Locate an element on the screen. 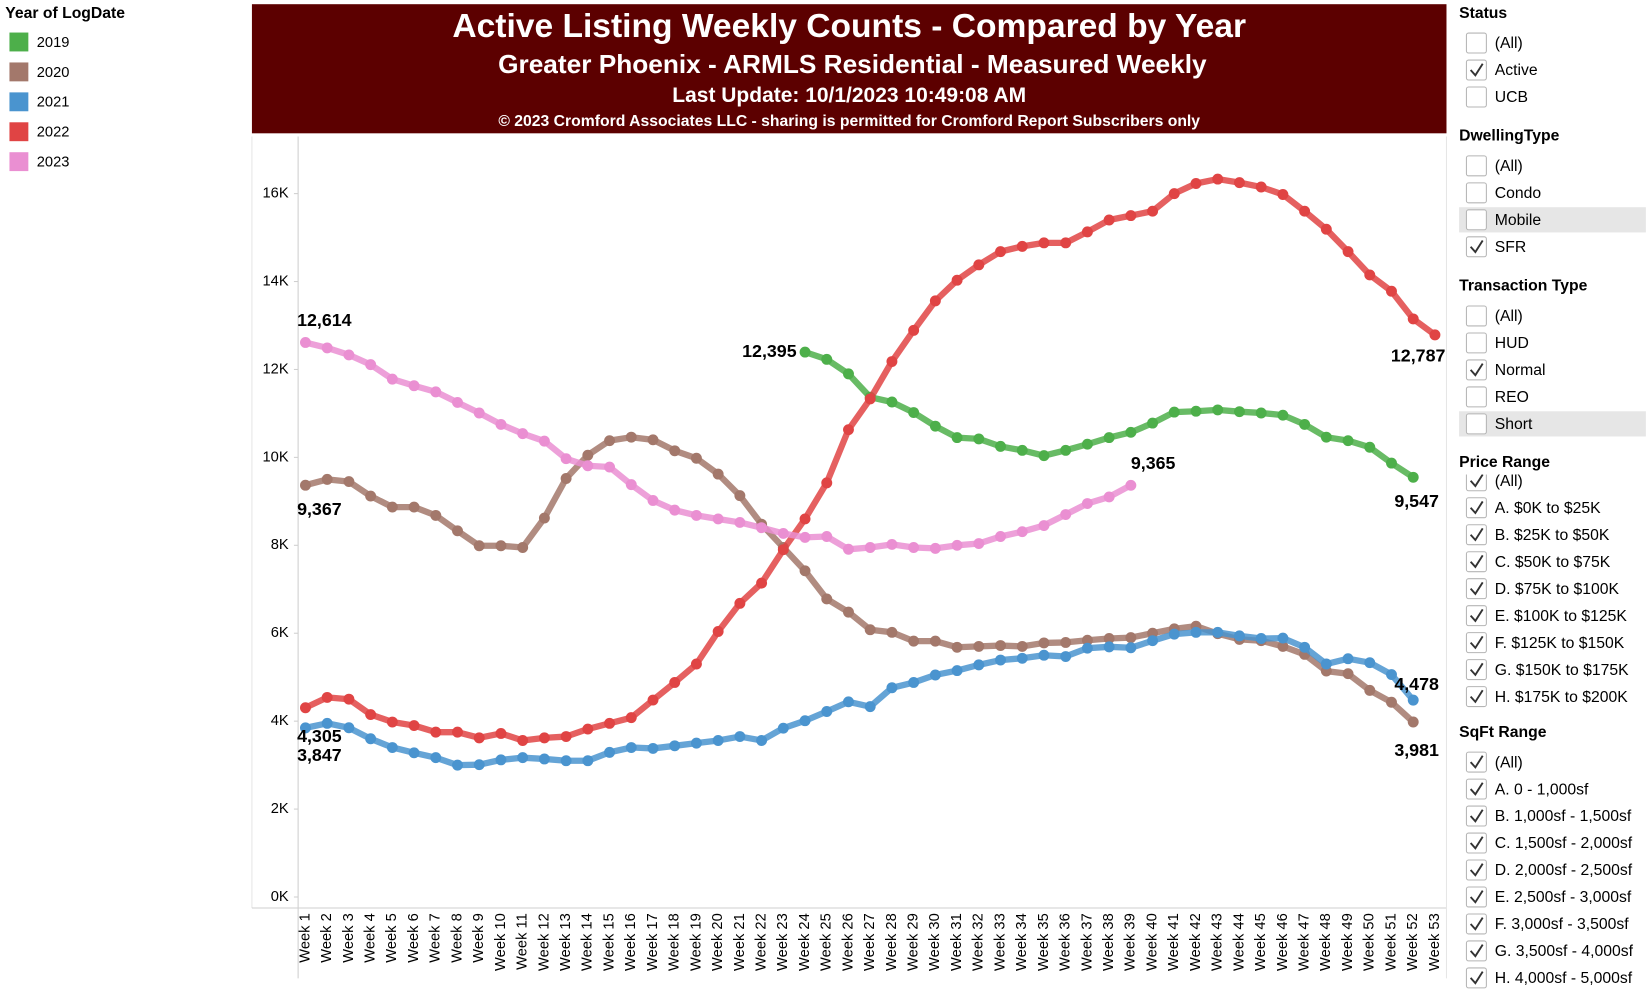  filter-option: F. $125K to $150K is located at coordinates (1560, 643).